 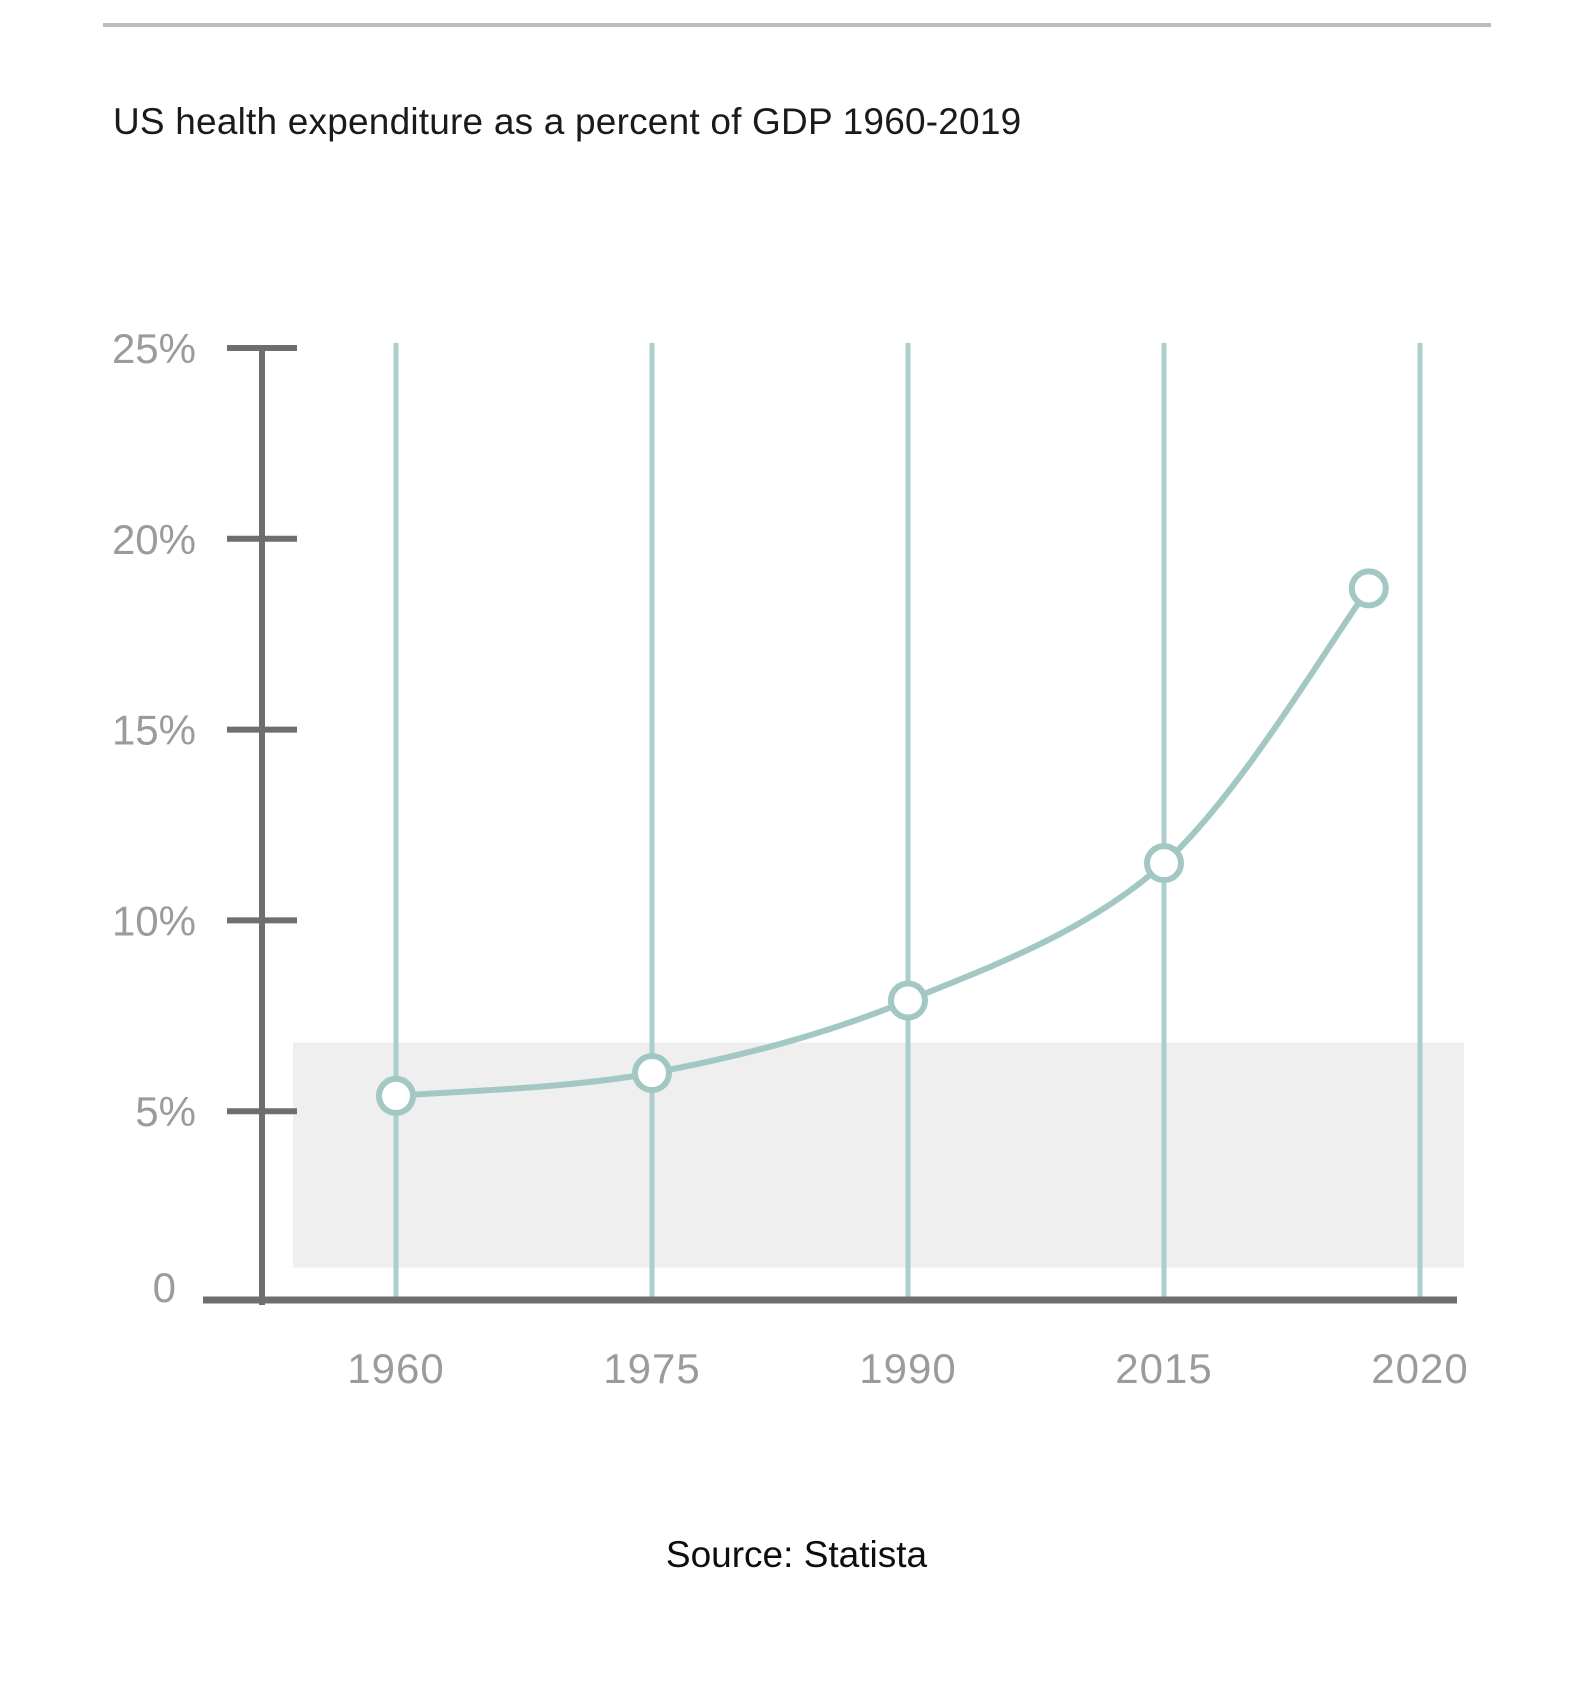 I want to click on highlight-band, so click(x=878, y=1155).